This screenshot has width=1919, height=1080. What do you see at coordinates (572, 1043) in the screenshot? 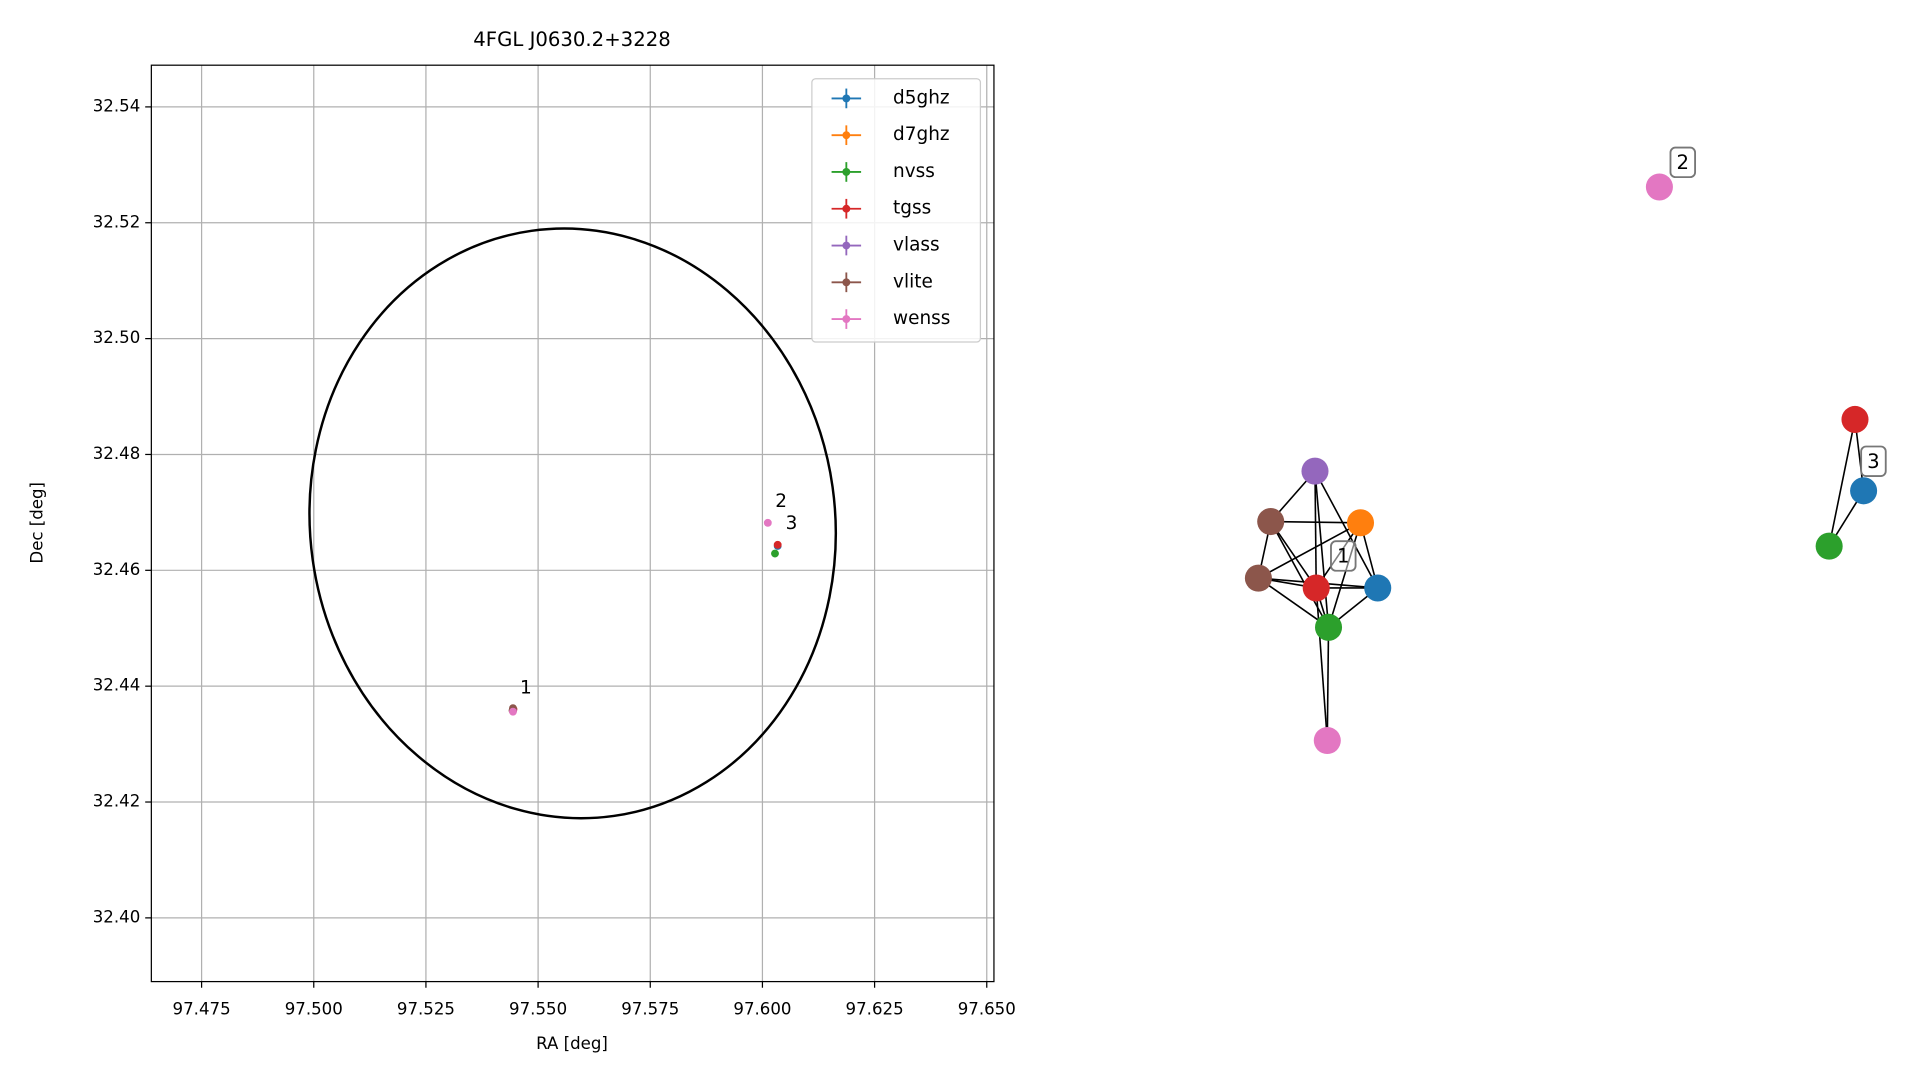
I see `x-axis-label: RA [deg]` at bounding box center [572, 1043].